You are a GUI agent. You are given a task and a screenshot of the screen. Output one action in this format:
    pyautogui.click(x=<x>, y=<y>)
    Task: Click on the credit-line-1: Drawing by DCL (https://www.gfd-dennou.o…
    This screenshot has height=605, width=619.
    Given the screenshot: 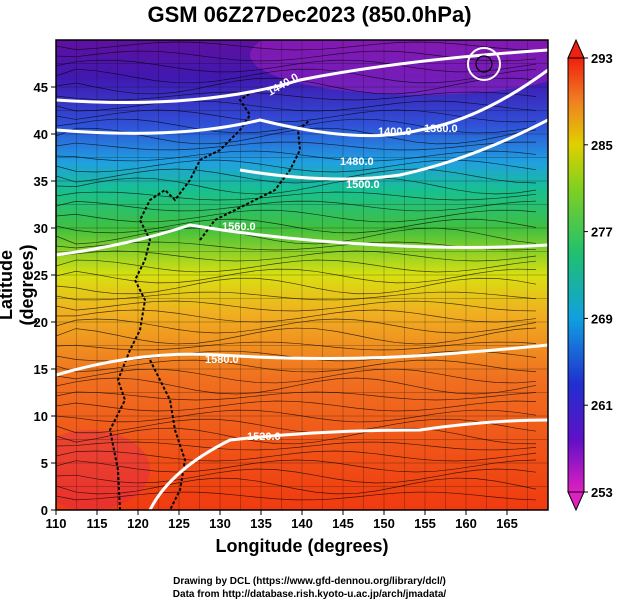 What is the action you would take?
    pyautogui.click(x=309, y=581)
    